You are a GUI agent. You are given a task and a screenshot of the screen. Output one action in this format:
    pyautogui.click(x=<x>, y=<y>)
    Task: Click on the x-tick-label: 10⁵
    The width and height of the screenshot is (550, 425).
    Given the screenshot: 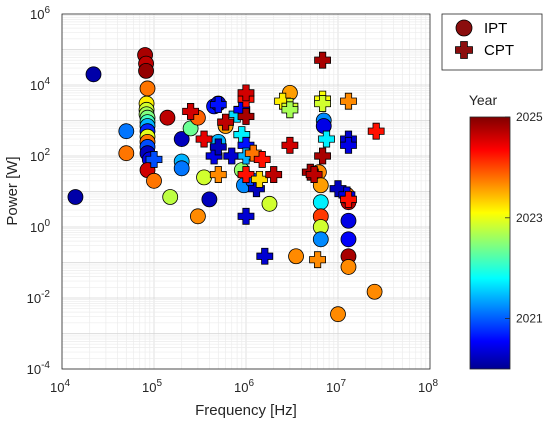 What is the action you would take?
    pyautogui.click(x=152, y=386)
    